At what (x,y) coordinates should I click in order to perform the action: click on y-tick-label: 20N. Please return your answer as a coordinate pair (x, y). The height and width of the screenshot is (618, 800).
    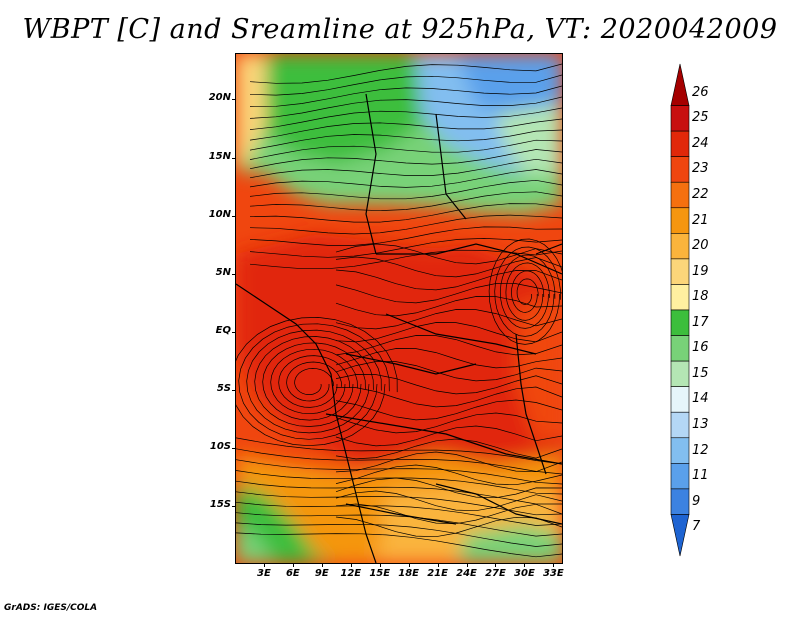
    Looking at the image, I should click on (219, 98).